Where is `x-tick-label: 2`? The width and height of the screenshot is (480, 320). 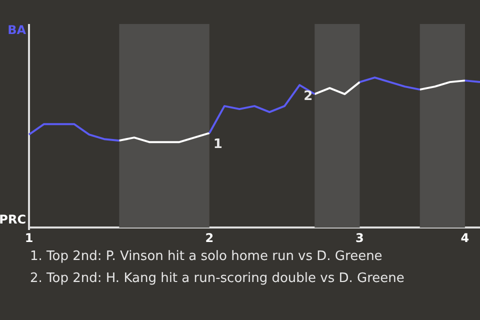 x-tick-label: 2 is located at coordinates (209, 237).